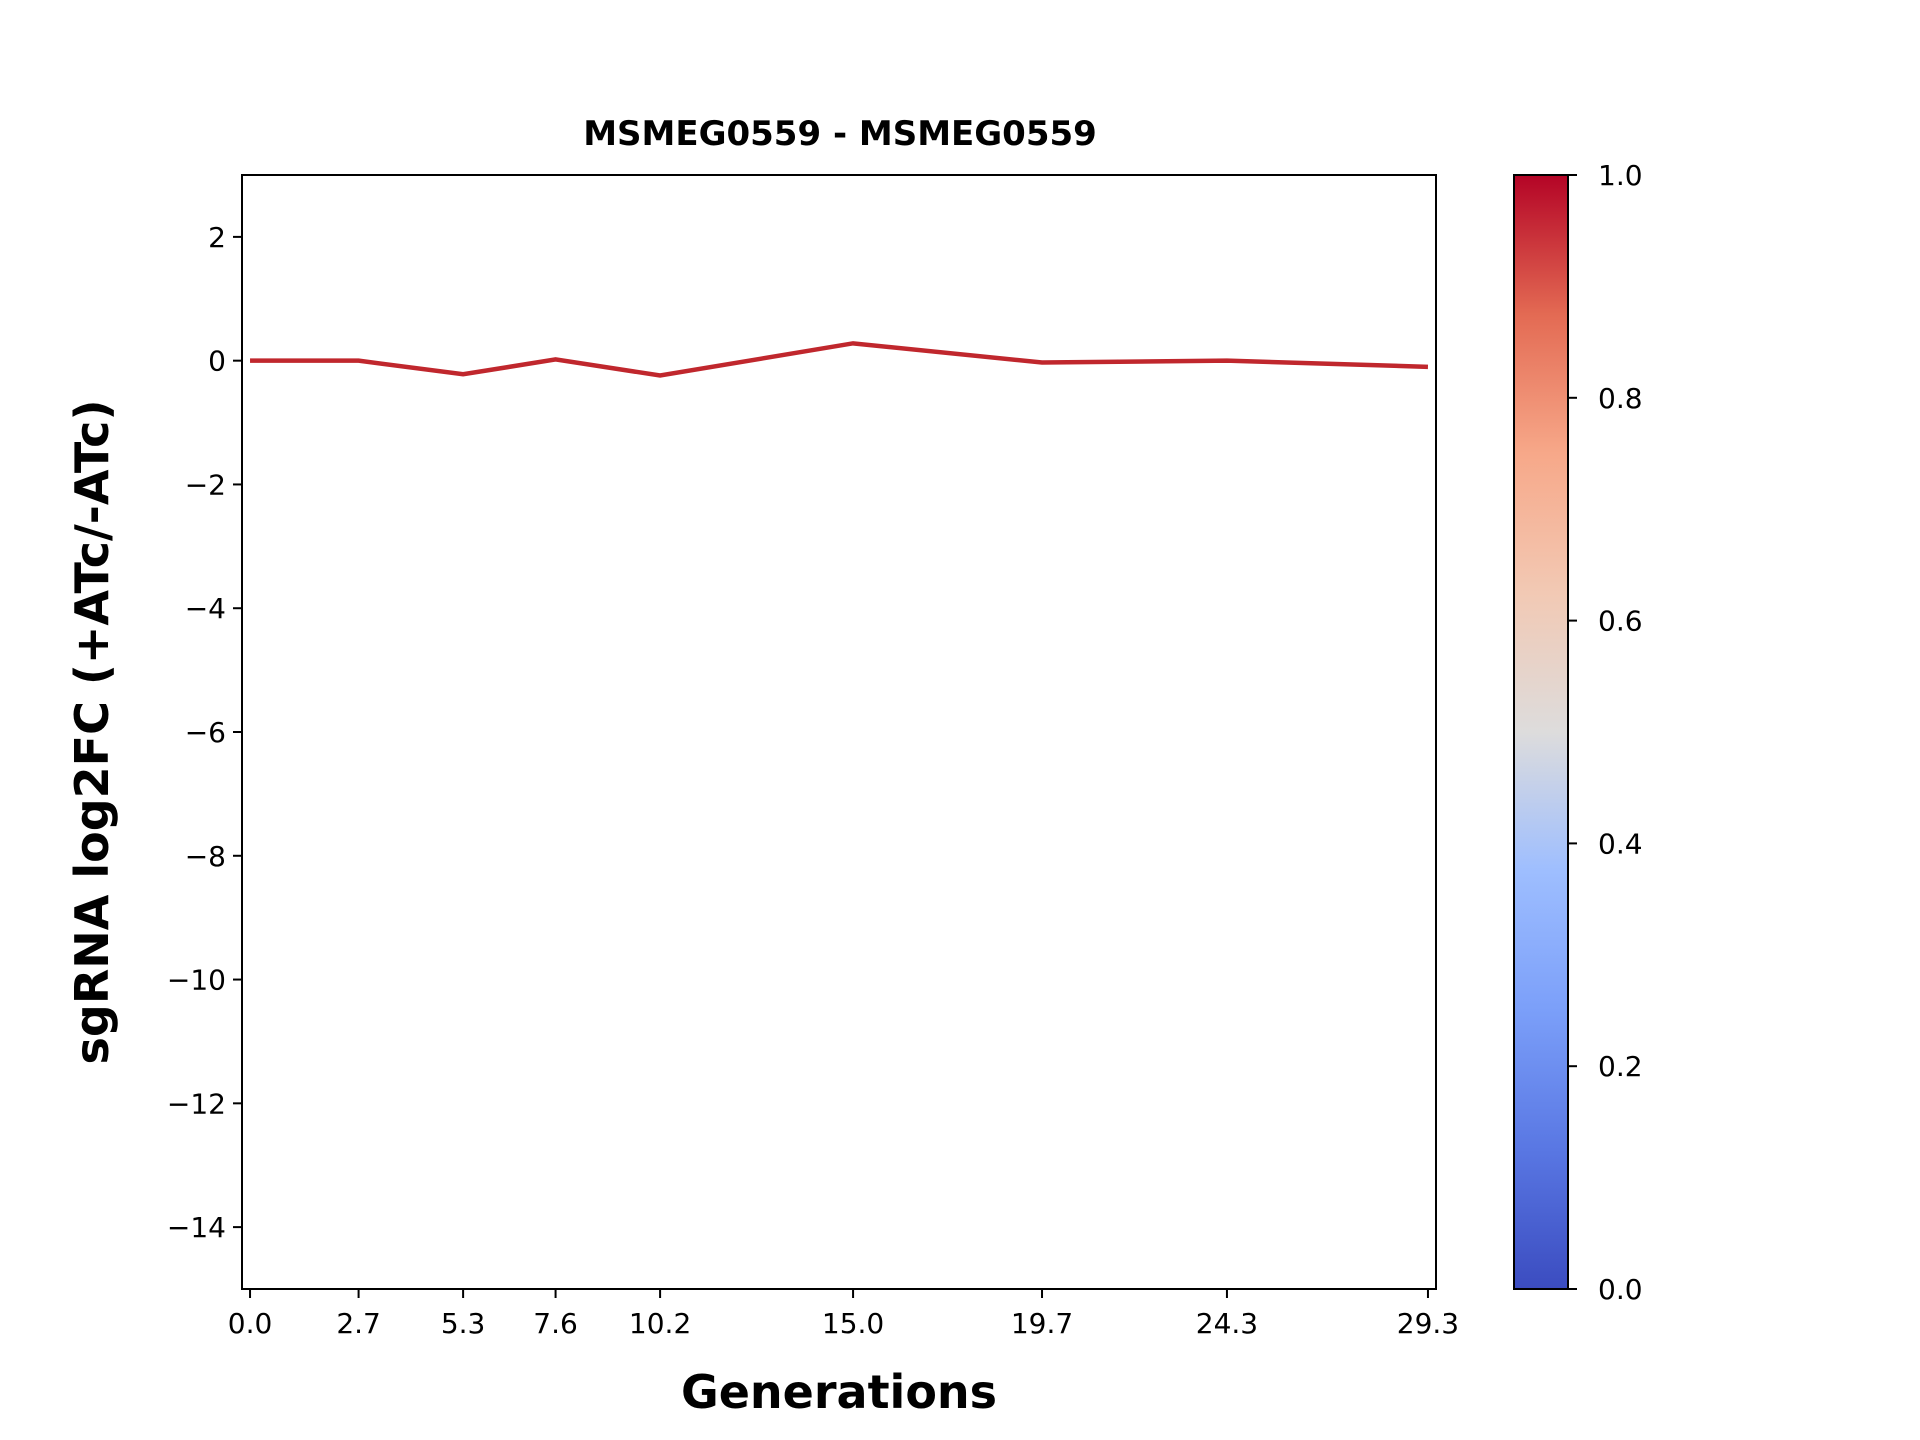 The width and height of the screenshot is (1920, 1440). Describe the element at coordinates (660, 1323) in the screenshot. I see `x-tick-label: 10.2` at that location.